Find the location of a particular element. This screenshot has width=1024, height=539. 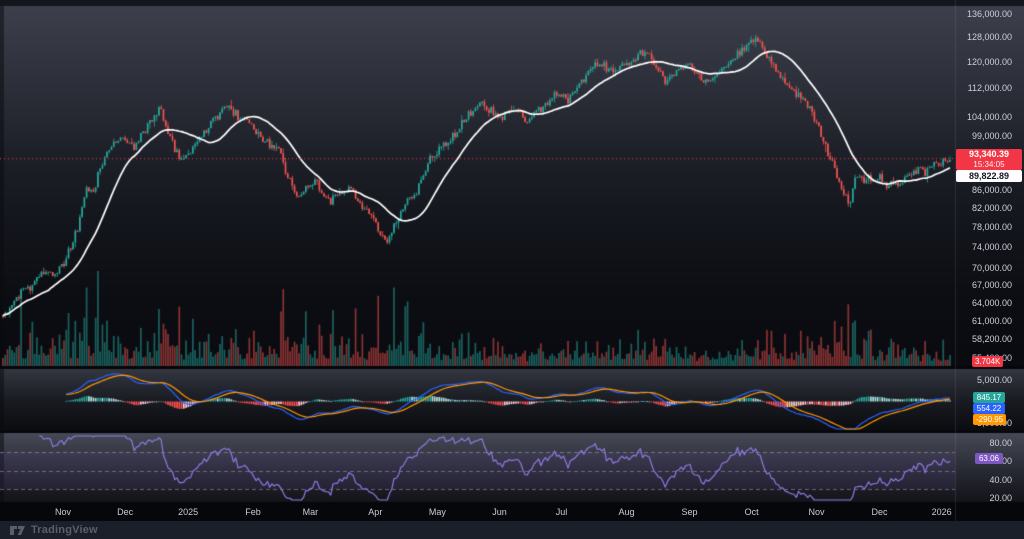

bottom-bar: TradingView is located at coordinates (512, 530).